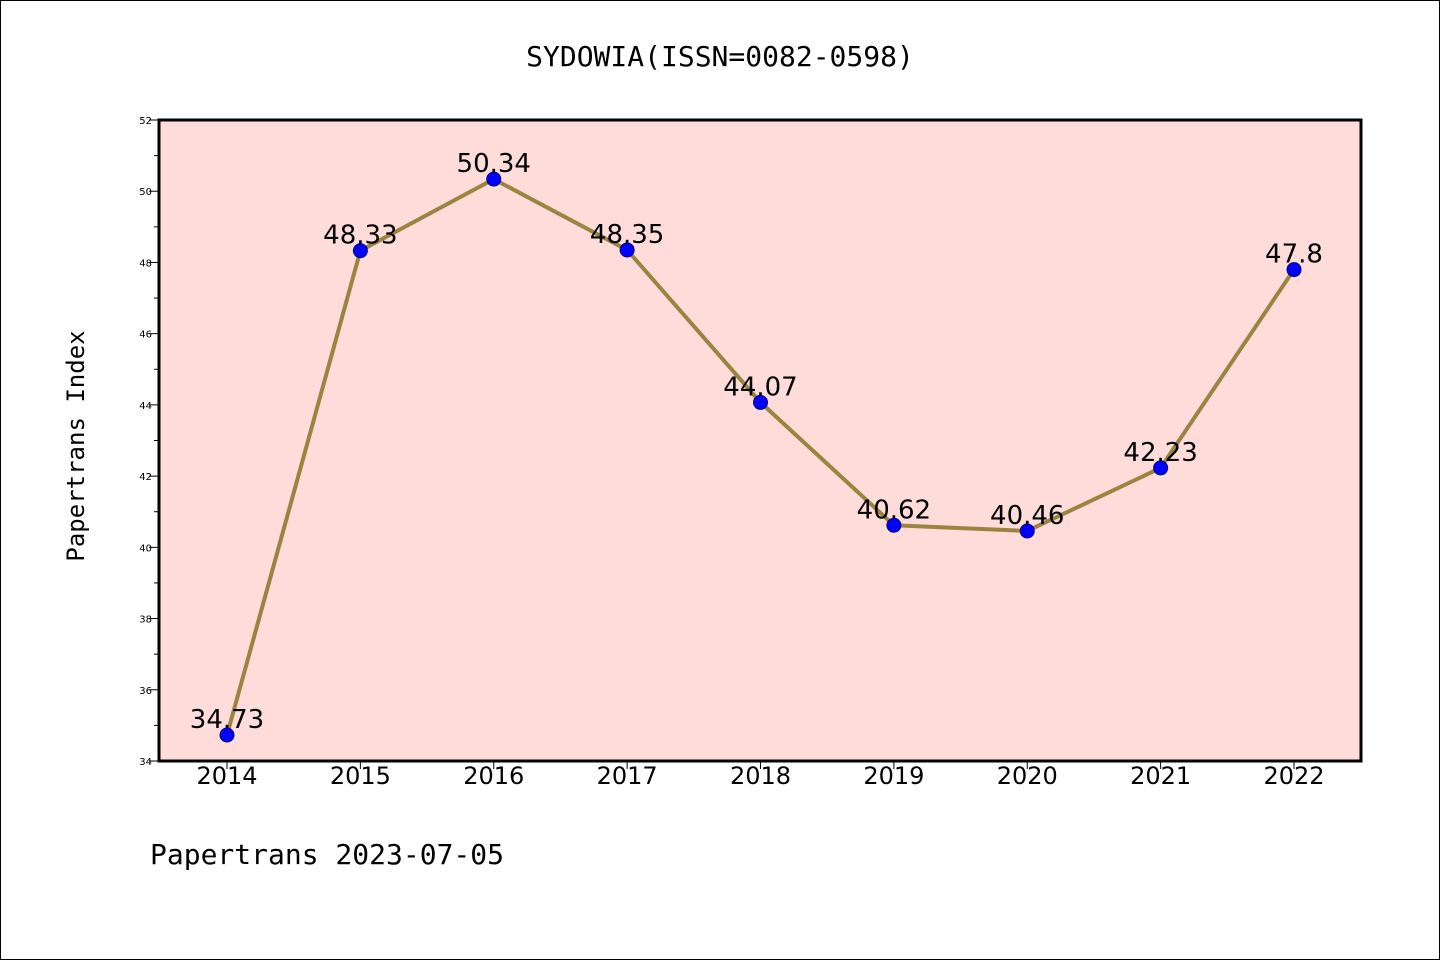  I want to click on x-tick-label: 2021, so click(1160, 776).